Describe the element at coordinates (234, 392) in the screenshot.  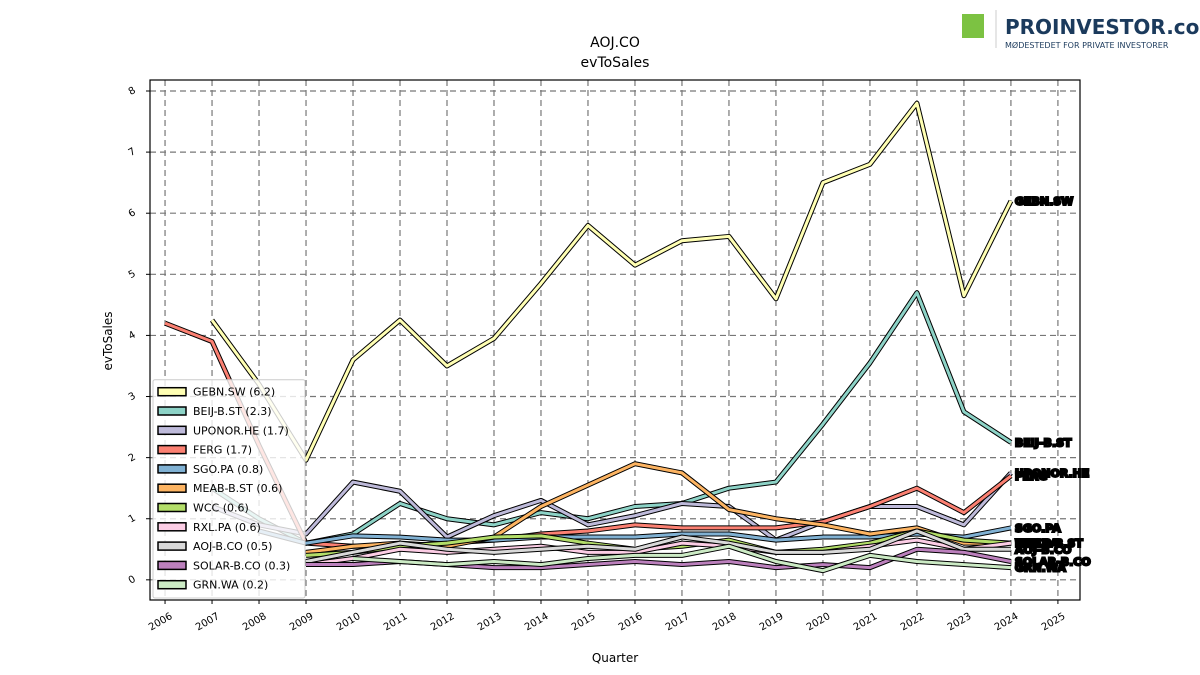
I see `legend-label: GEBN.SW (6.2)` at that location.